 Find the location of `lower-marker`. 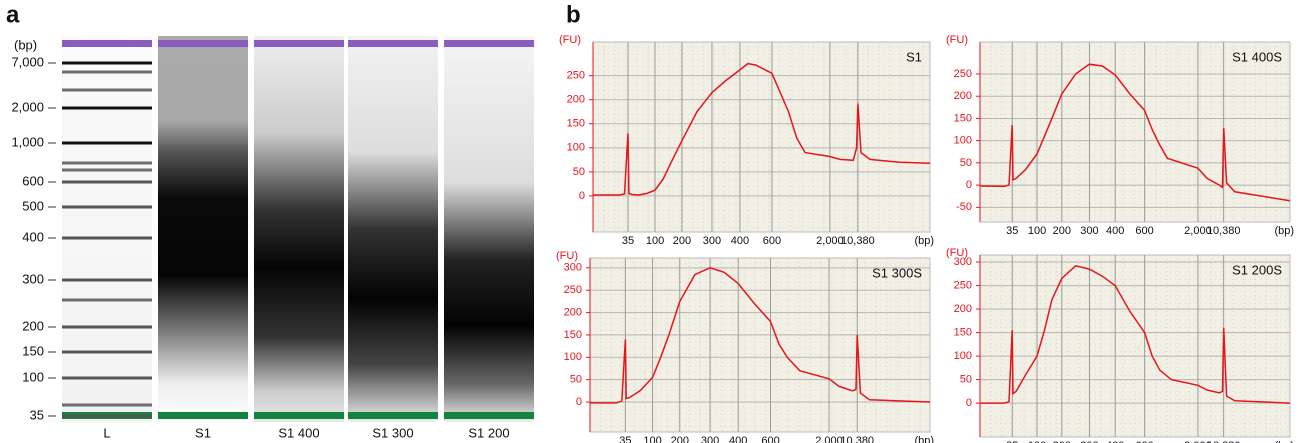

lower-marker is located at coordinates (489, 415).